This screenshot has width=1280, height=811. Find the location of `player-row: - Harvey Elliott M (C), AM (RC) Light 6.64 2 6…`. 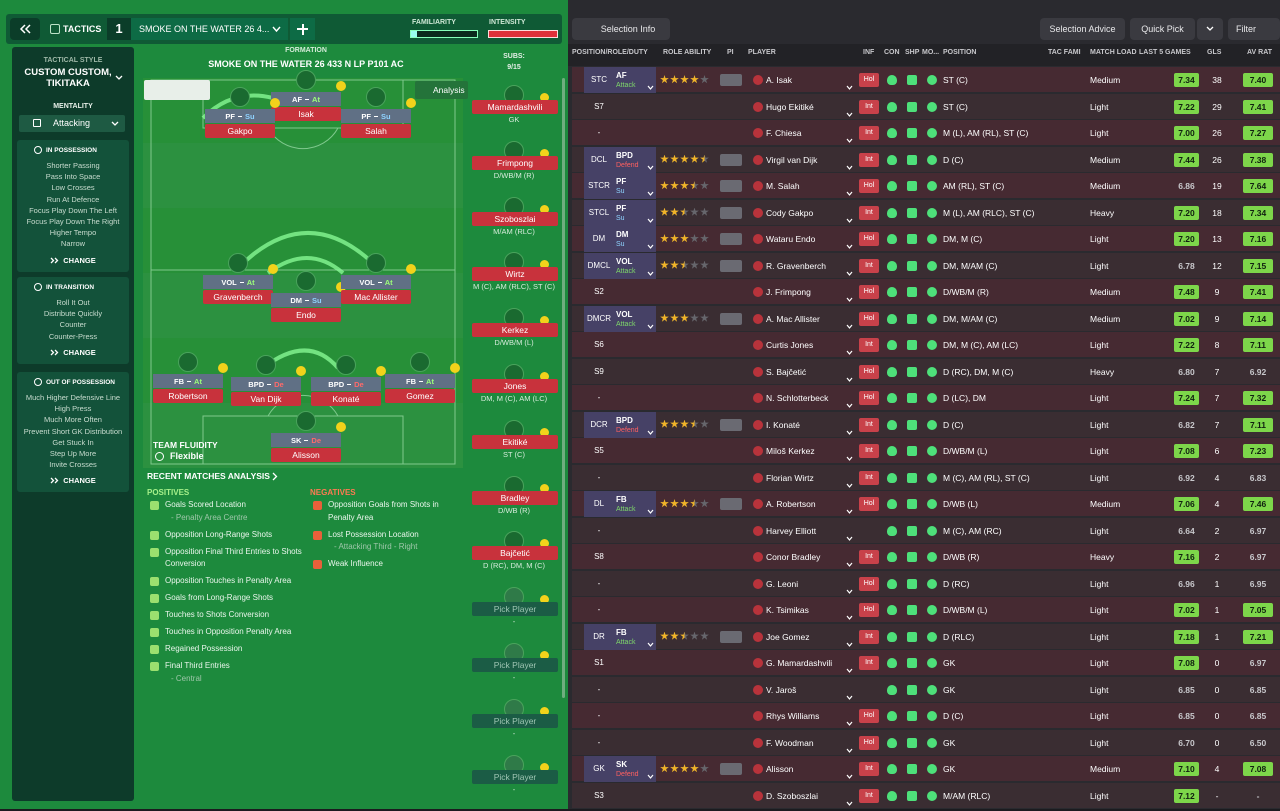

player-row: - Harvey Elliott M (C), AM (RC) Light 6.64 2 6… is located at coordinates (926, 530).